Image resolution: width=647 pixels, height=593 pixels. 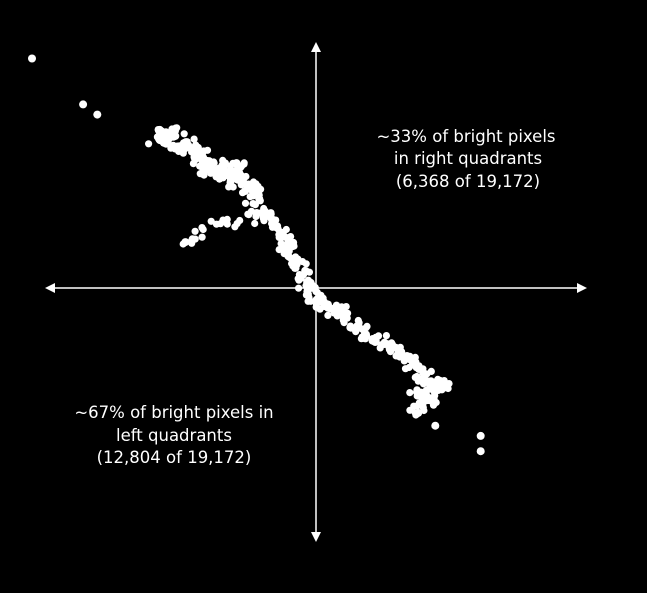 What do you see at coordinates (174, 435) in the screenshot?
I see `left-annotation-line-2: left quadrants` at bounding box center [174, 435].